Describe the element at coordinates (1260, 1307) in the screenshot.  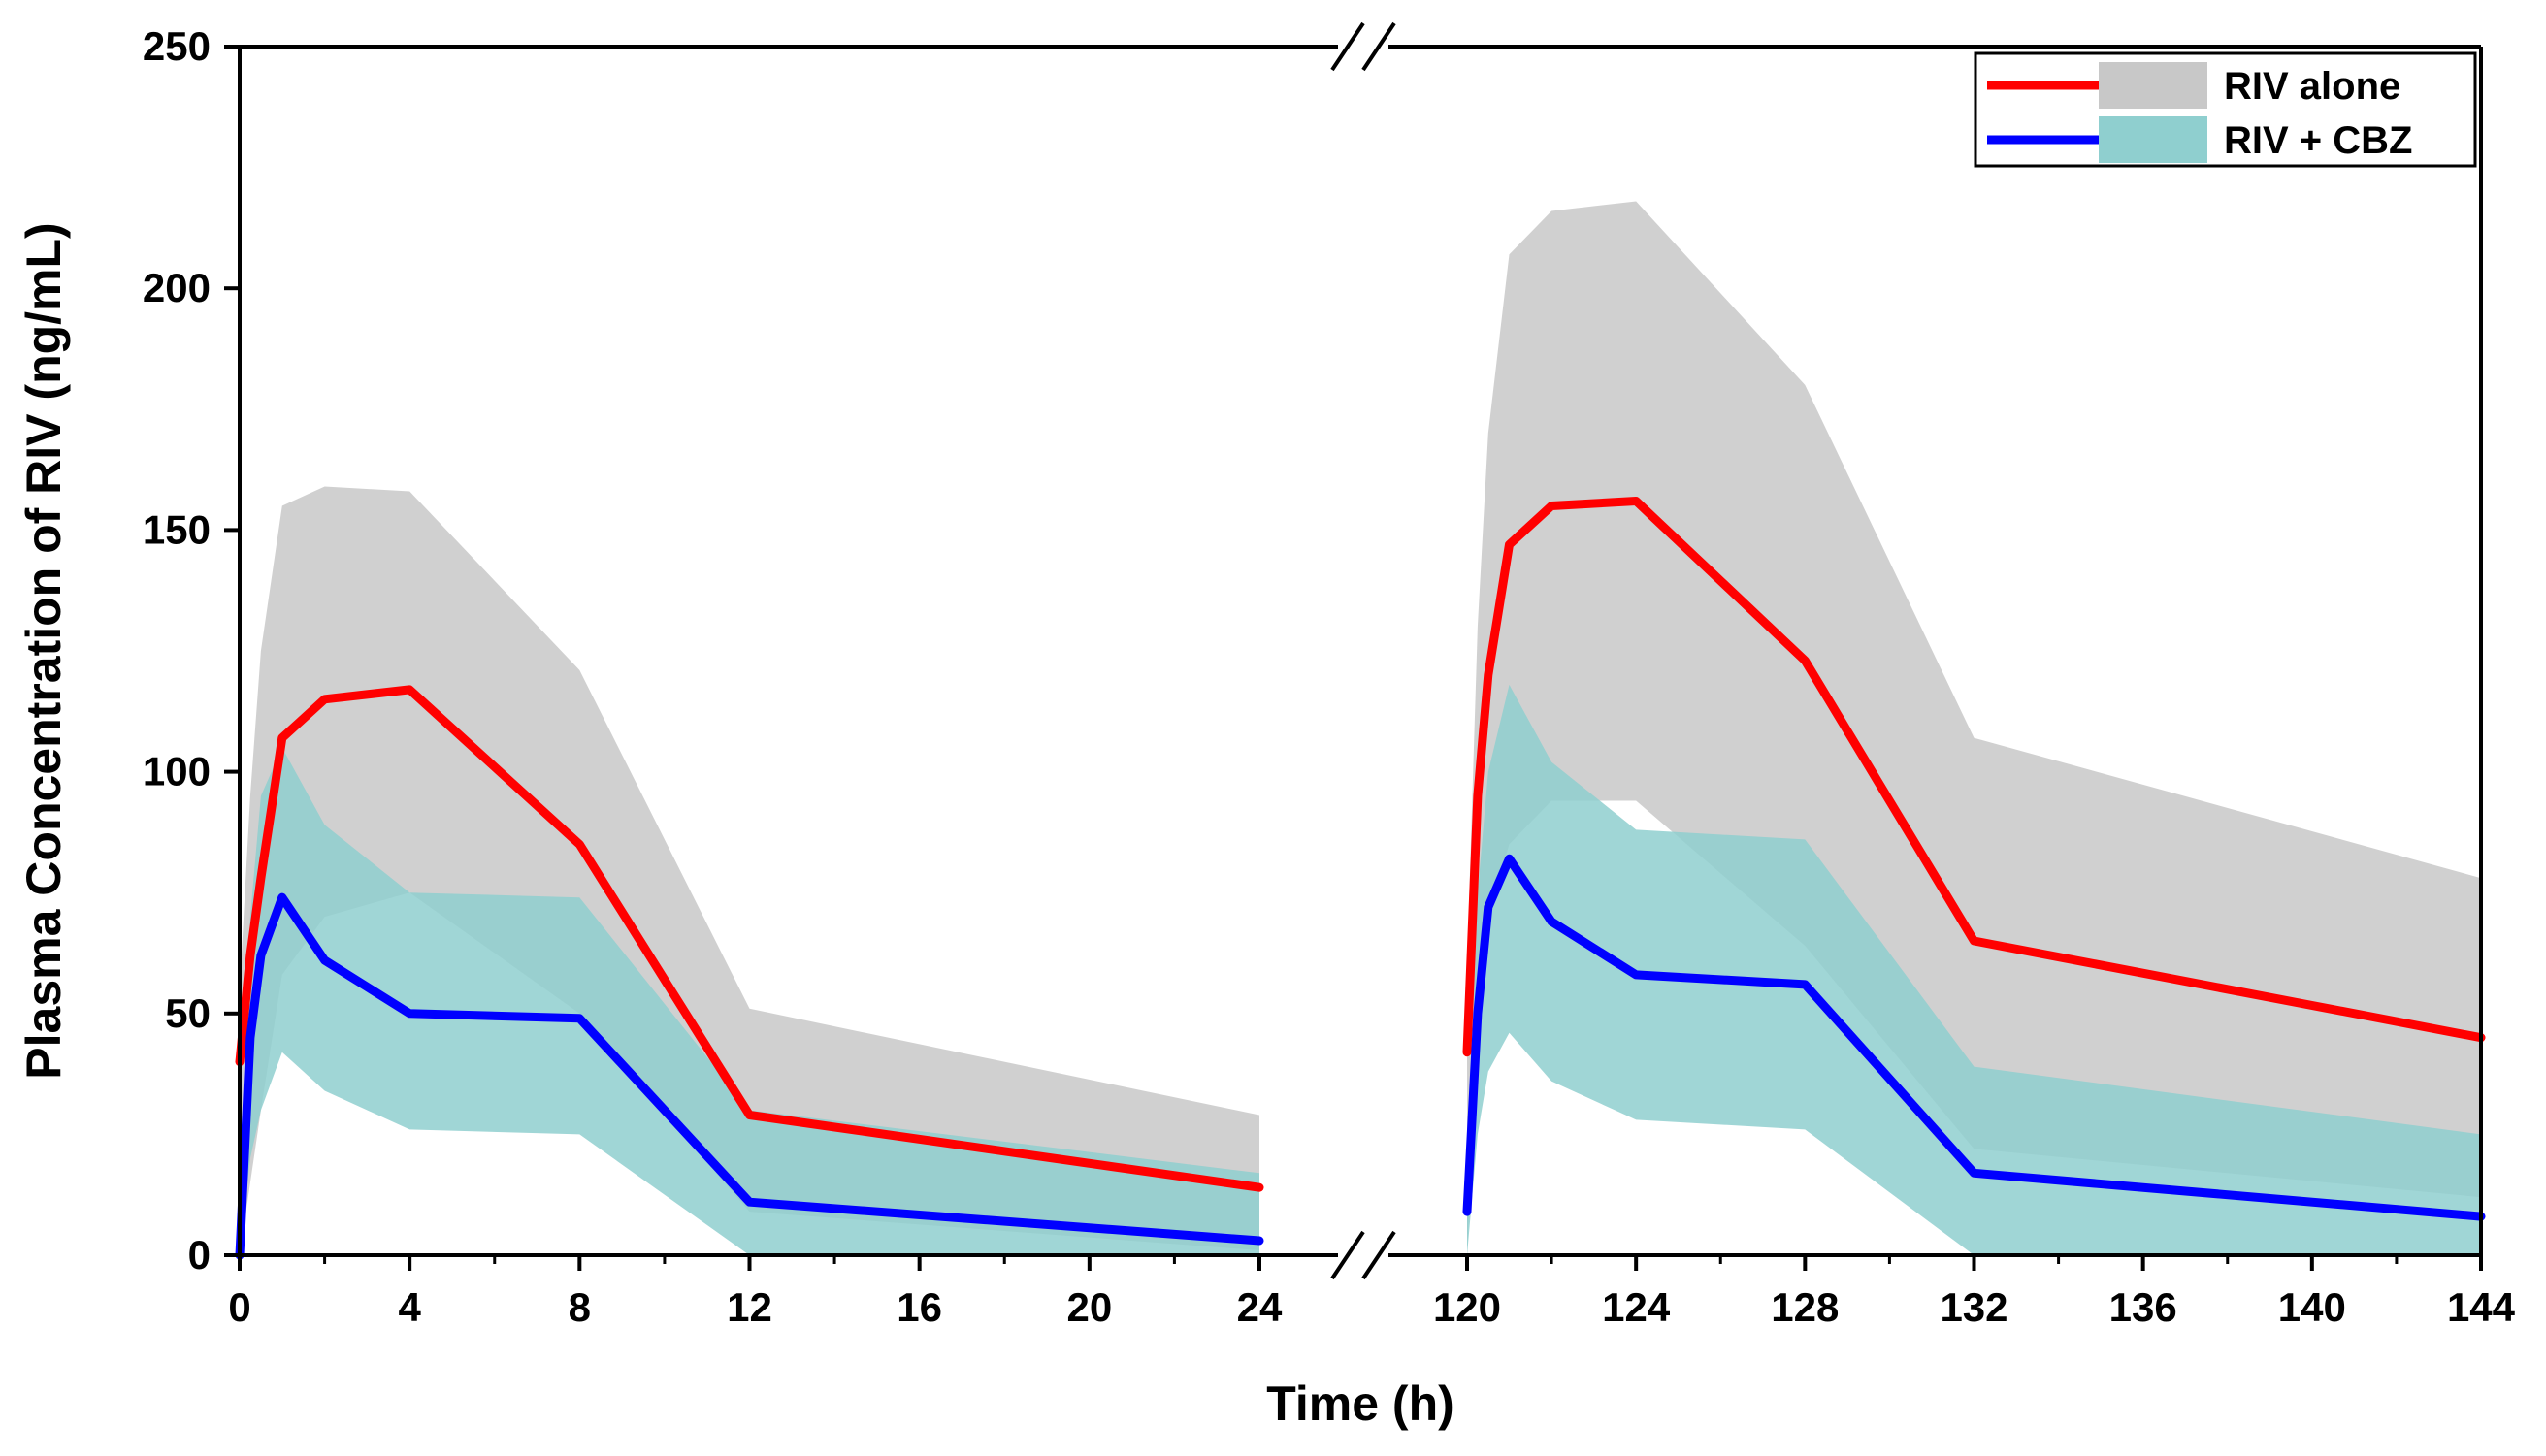
I see `x-tick-label: 24` at that location.